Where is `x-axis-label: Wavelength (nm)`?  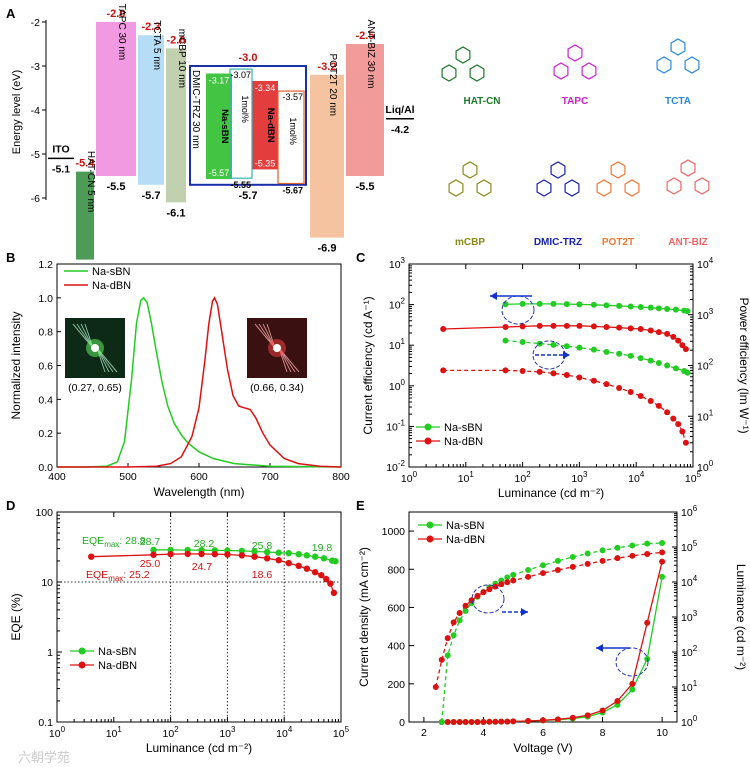 x-axis-label: Wavelength (nm) is located at coordinates (199, 492).